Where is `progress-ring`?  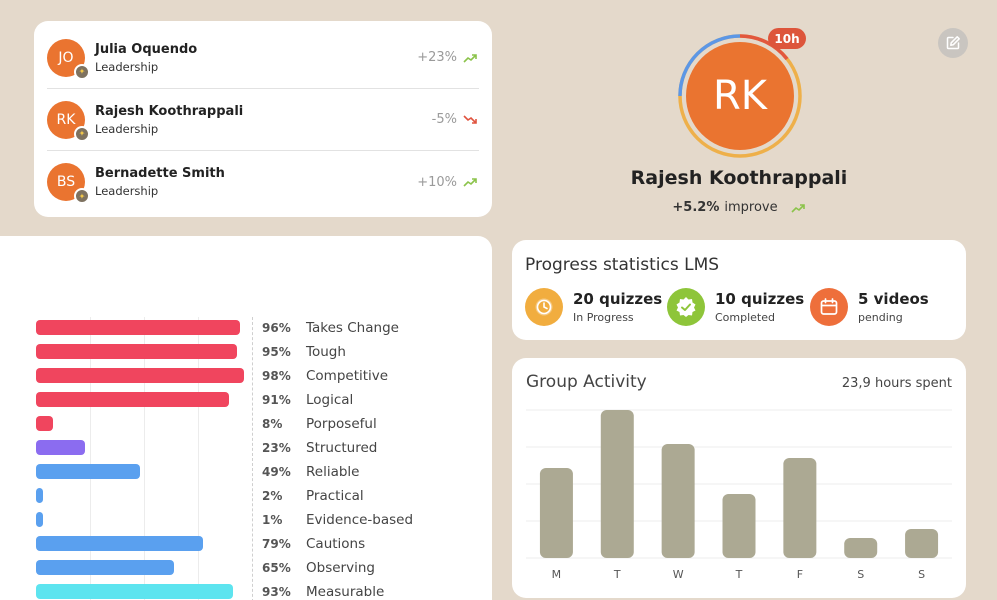
progress-ring is located at coordinates (740, 96).